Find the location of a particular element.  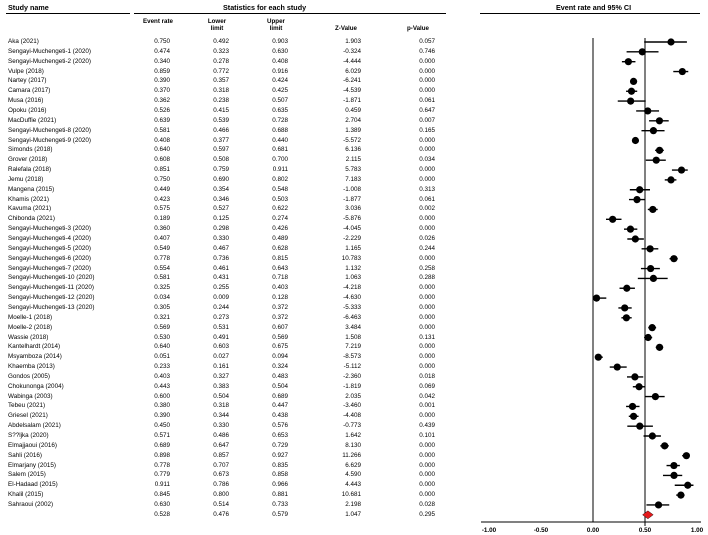

lower-limit-cell: 0.467 is located at coordinates (221, 248).